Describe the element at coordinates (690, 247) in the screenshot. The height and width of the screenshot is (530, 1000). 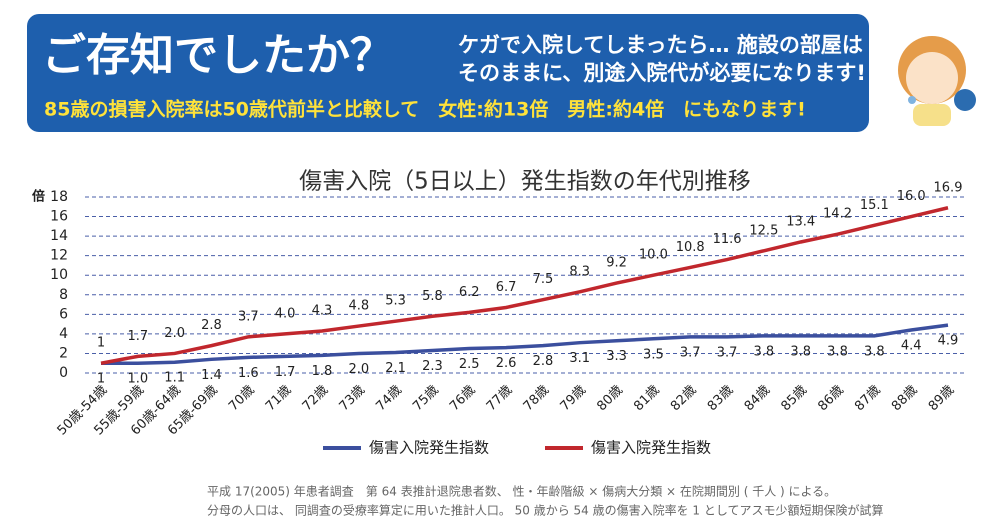
I see `data-label: 10.8` at that location.